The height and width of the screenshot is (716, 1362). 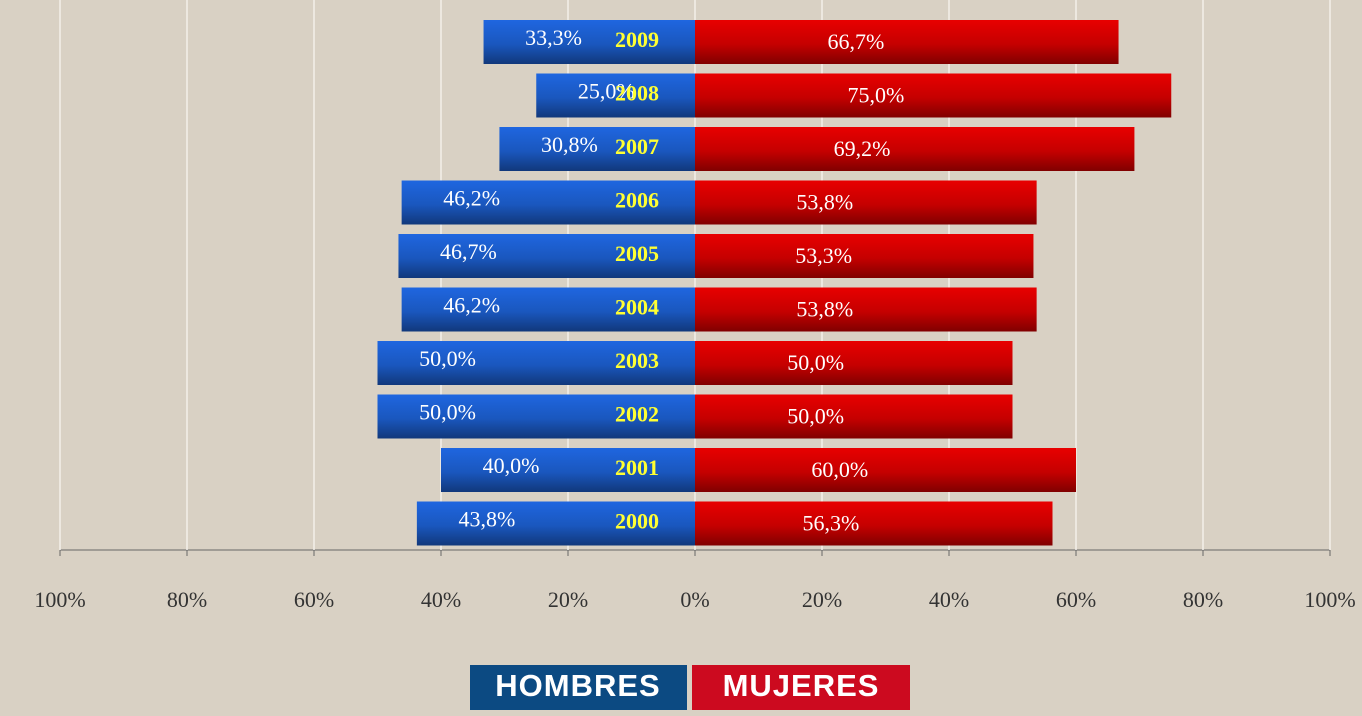 I want to click on value-label: 43,8%, so click(x=486, y=519).